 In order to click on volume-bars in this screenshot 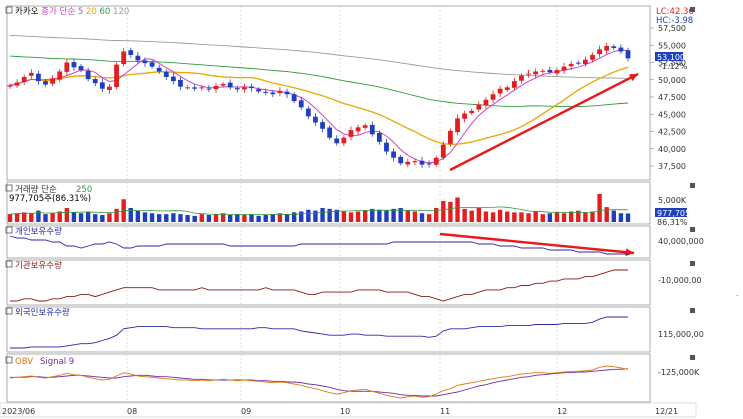, I will do `click(319, 208)`.